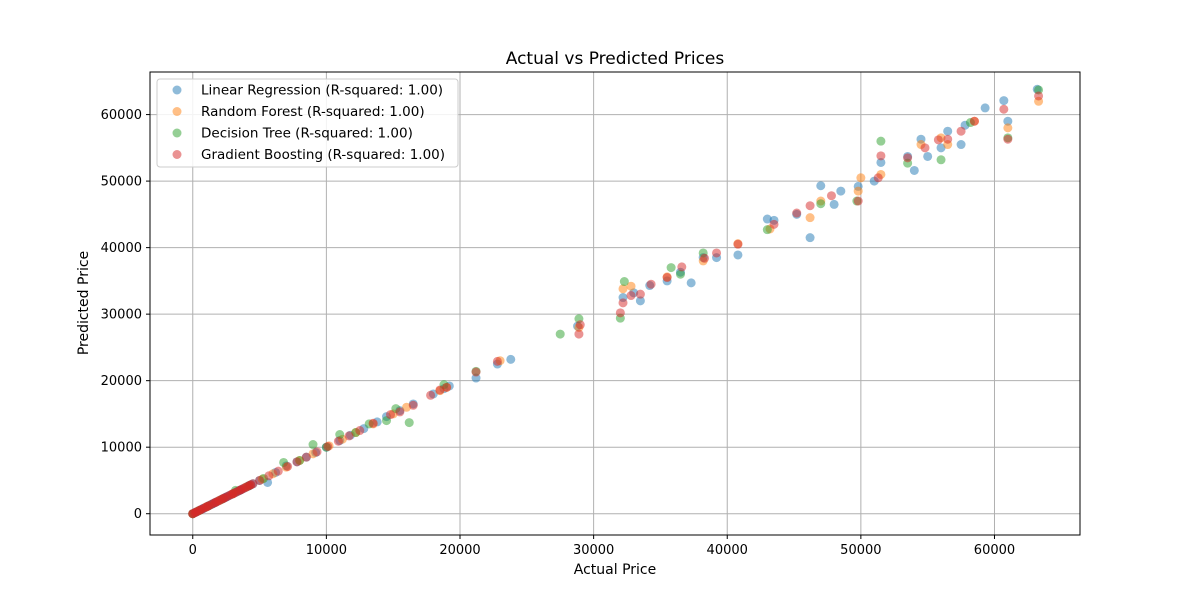 The height and width of the screenshot is (600, 1200). Describe the element at coordinates (615, 570) in the screenshot. I see `x-axis-title: Actual Price` at that location.